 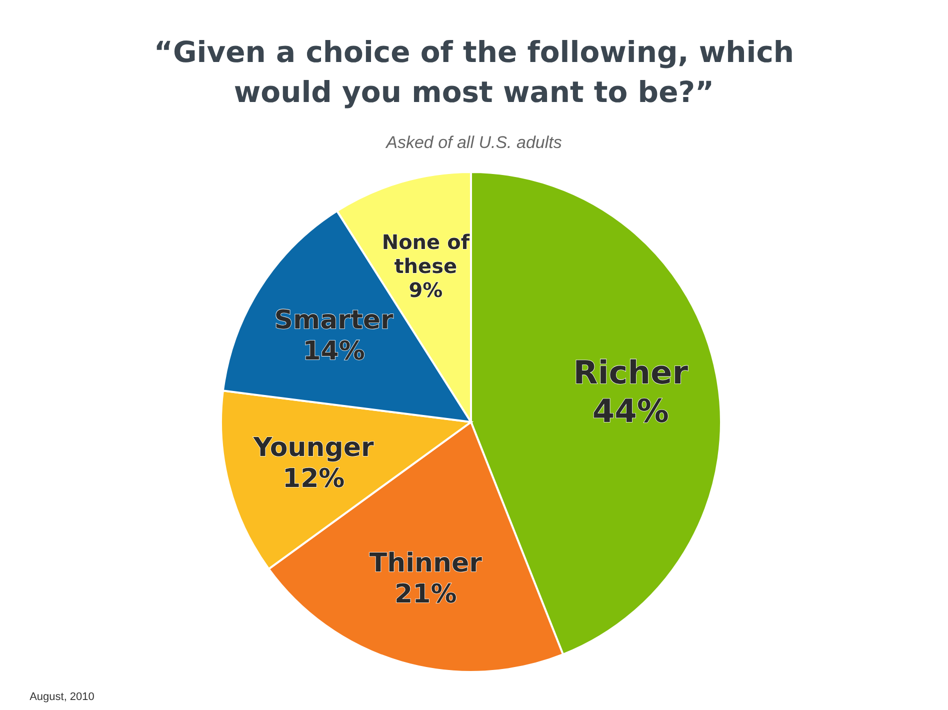 I want to click on data-label: 12%, so click(x=313, y=479).